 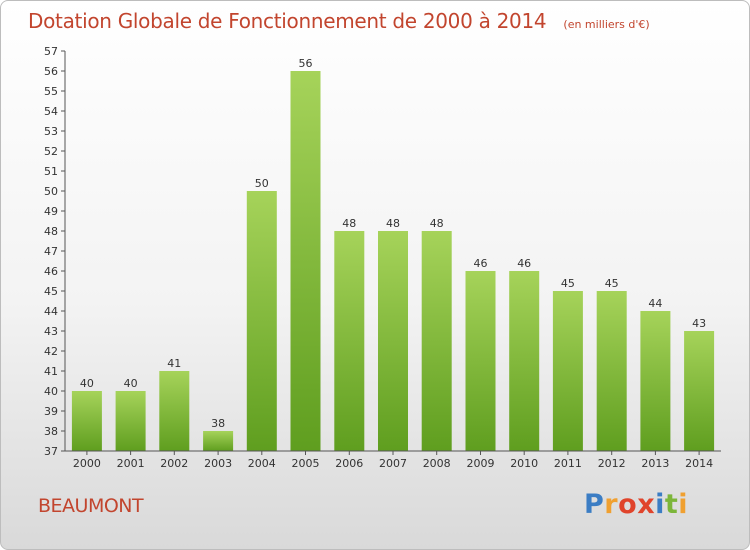 What do you see at coordinates (568, 463) in the screenshot?
I see `x-tick-label: 2011` at bounding box center [568, 463].